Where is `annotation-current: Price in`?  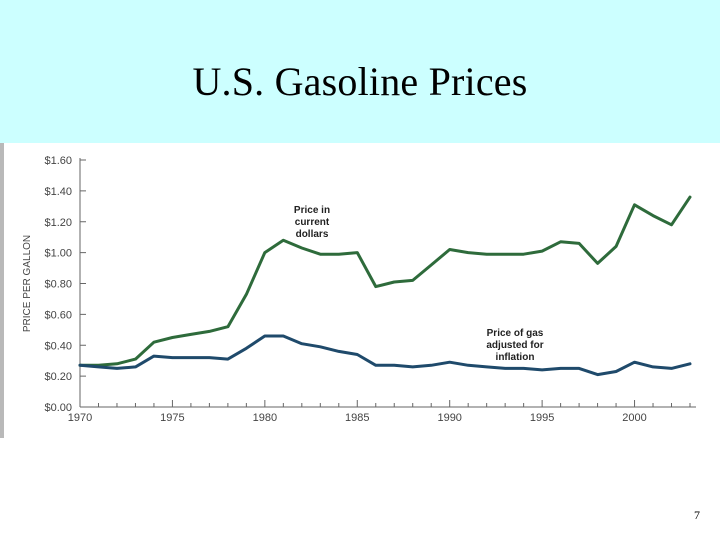 annotation-current: Price in is located at coordinates (312, 210).